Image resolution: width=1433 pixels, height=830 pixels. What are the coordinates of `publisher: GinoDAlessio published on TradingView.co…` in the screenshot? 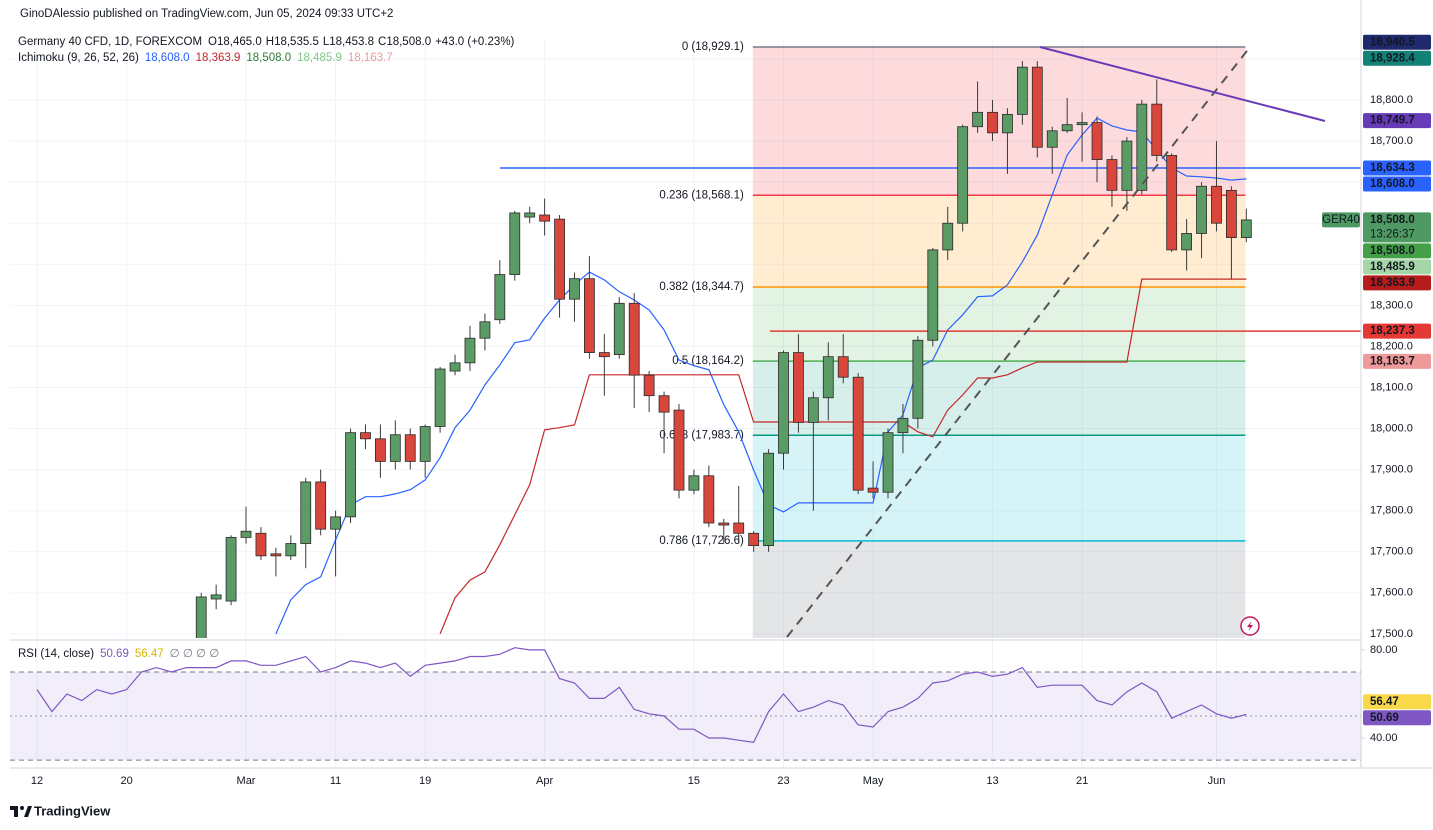 It's located at (206, 14).